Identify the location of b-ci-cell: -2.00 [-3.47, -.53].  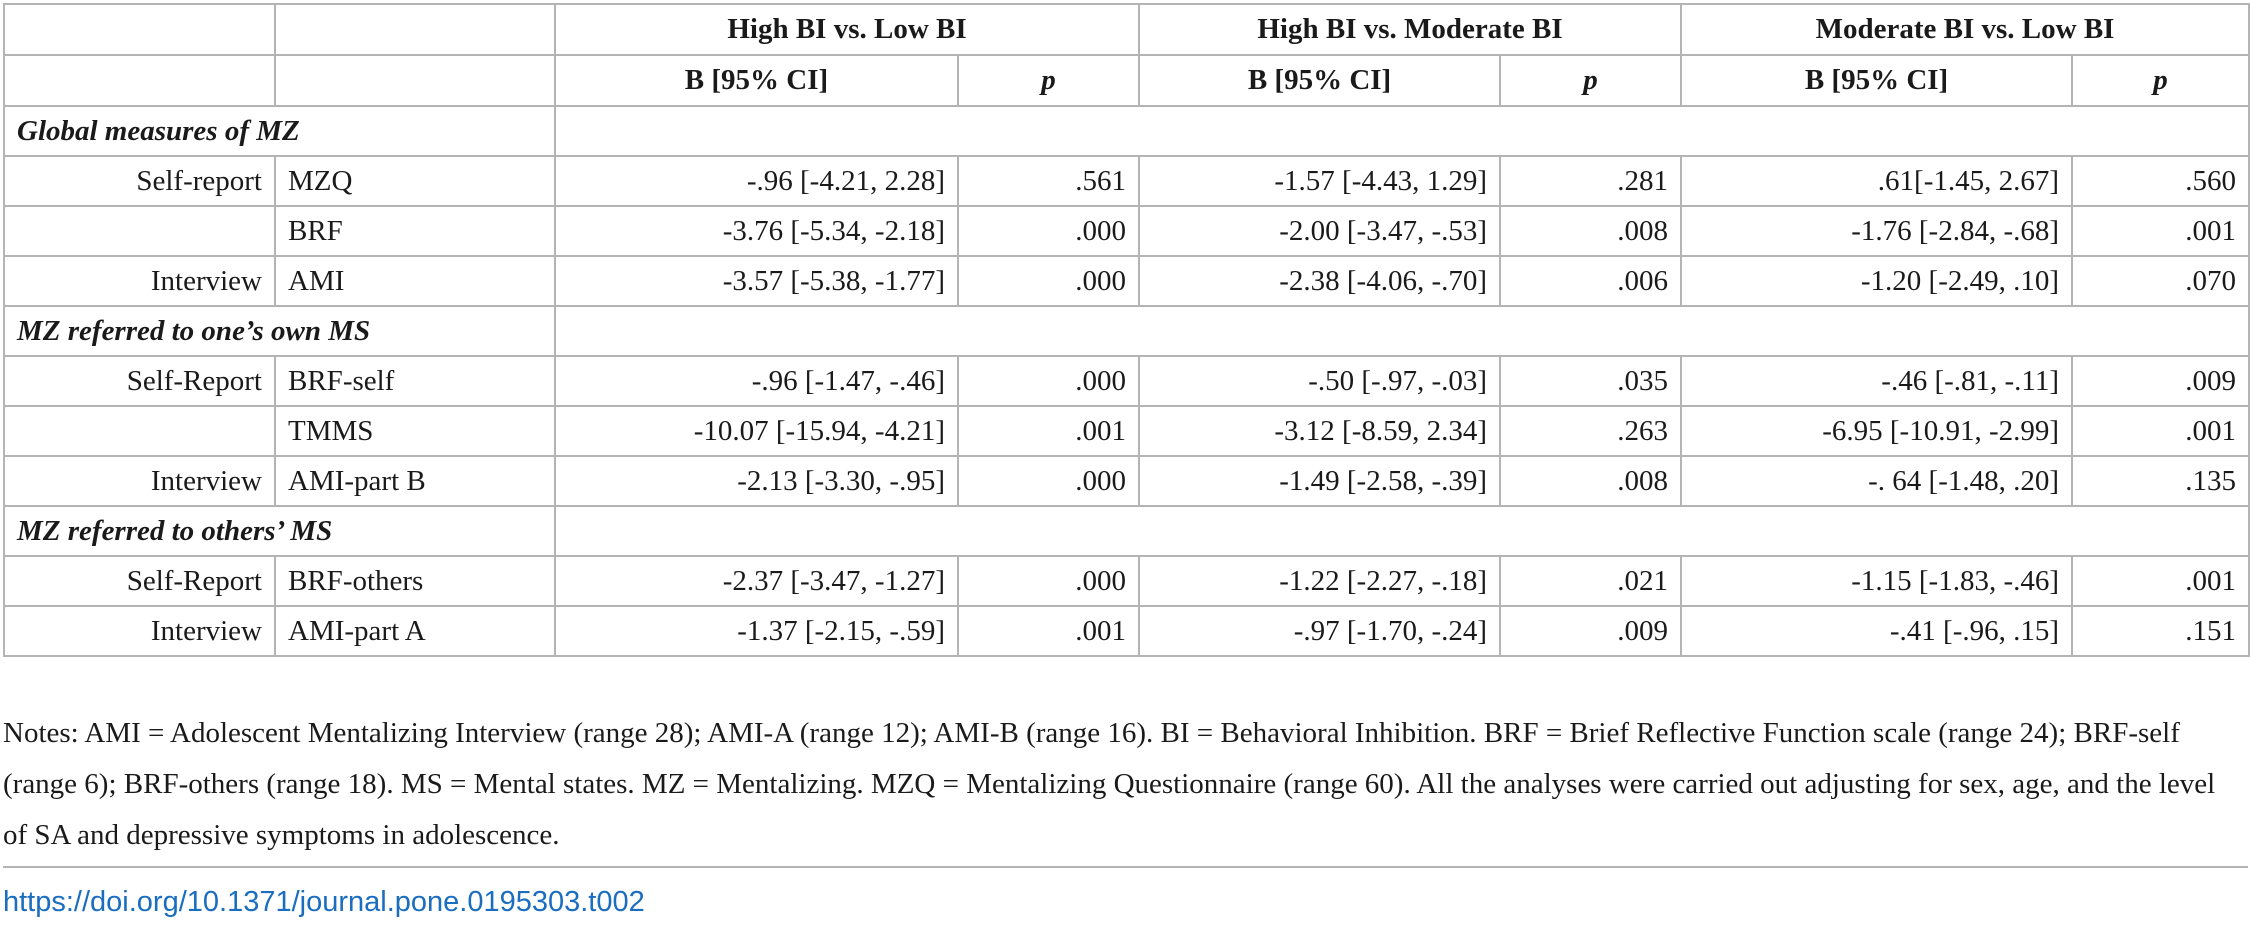
(1320, 231).